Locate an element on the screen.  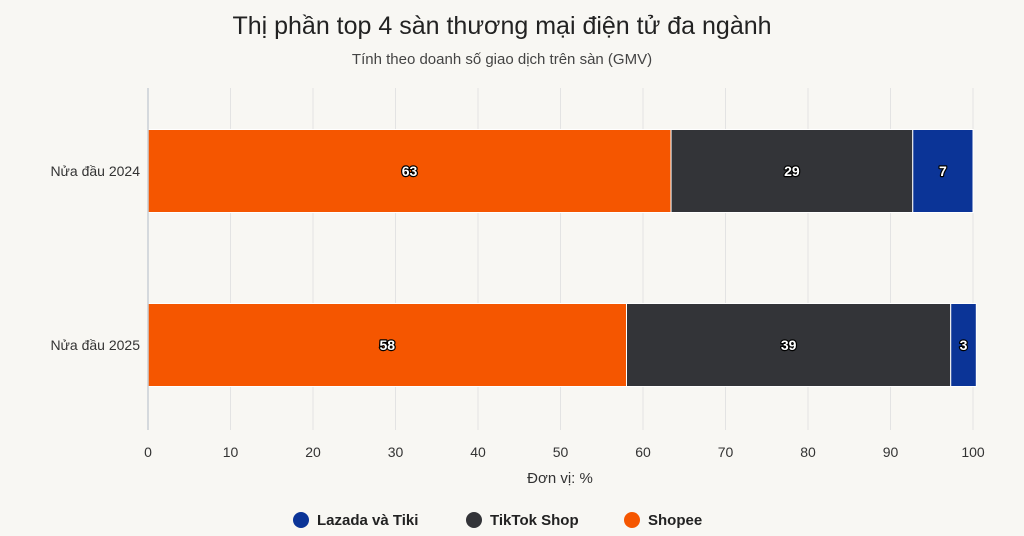
x-tick-label: 100 is located at coordinates (973, 452).